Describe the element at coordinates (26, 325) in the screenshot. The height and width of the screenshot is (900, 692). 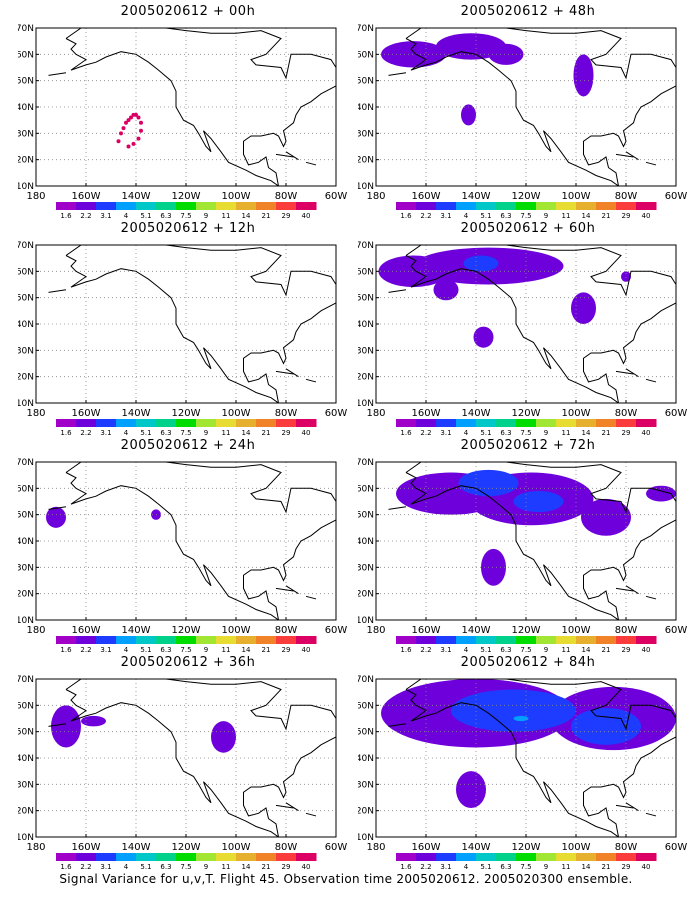
I see `y-tick-label: 40N` at that location.